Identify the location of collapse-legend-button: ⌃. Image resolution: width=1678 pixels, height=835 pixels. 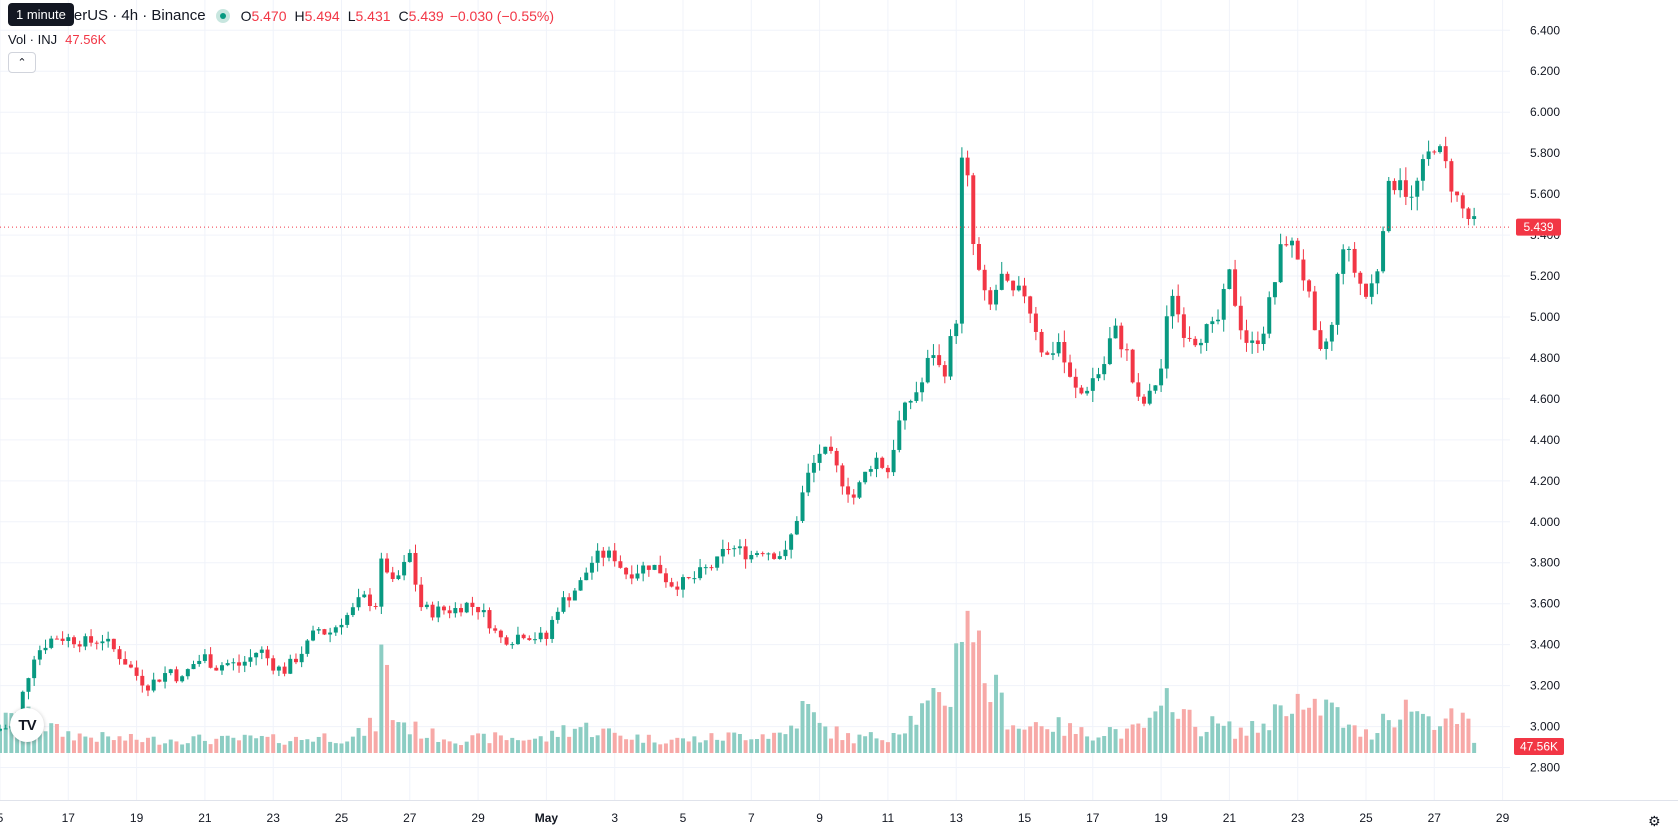
(22, 62).